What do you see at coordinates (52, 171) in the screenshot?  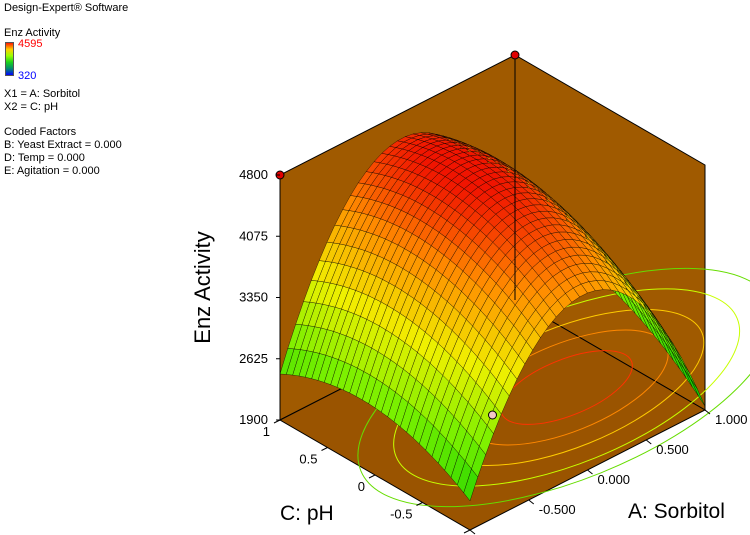 I see `coded-factor-e: E: Agitation = 0.000` at bounding box center [52, 171].